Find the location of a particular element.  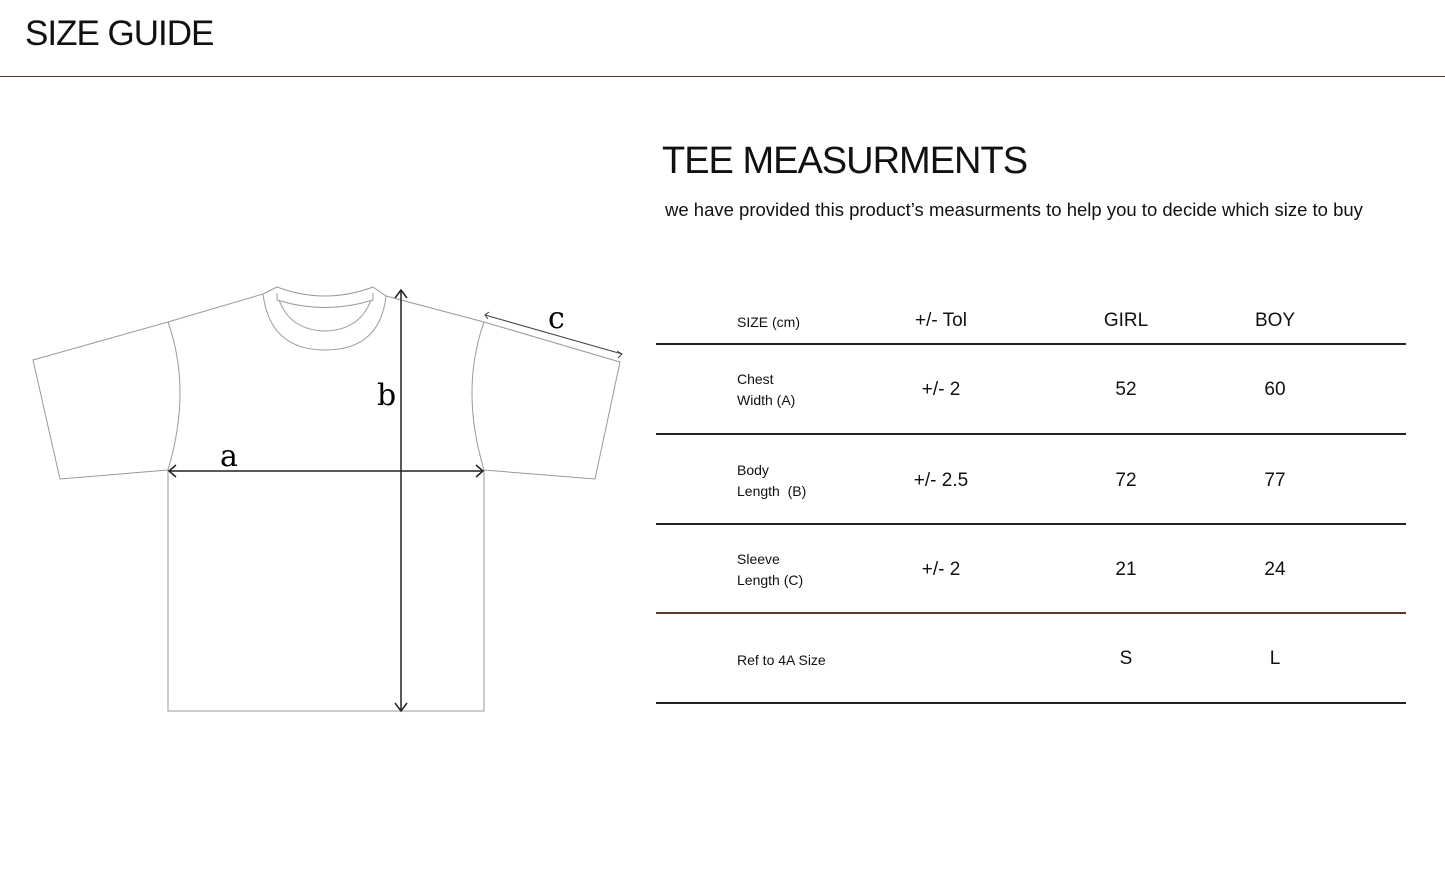

header-boy: BOY is located at coordinates (1275, 320).